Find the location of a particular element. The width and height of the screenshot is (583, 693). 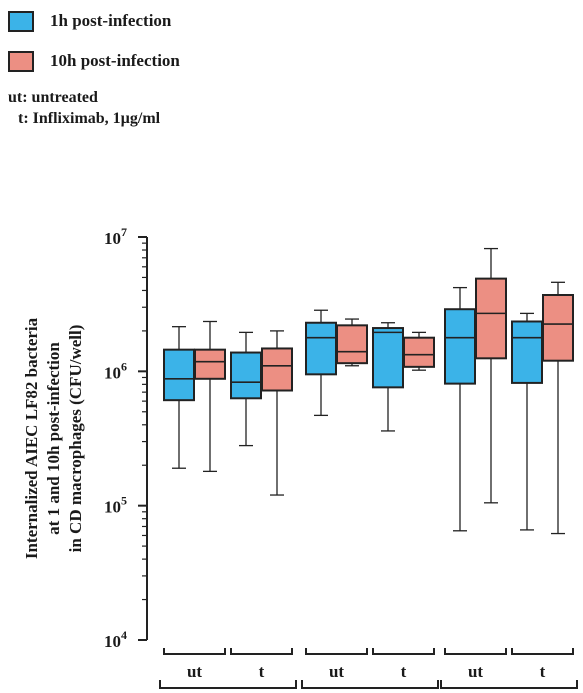

y-axis-label-line: at 1 and 10h post-infection is located at coordinates (53, 438).